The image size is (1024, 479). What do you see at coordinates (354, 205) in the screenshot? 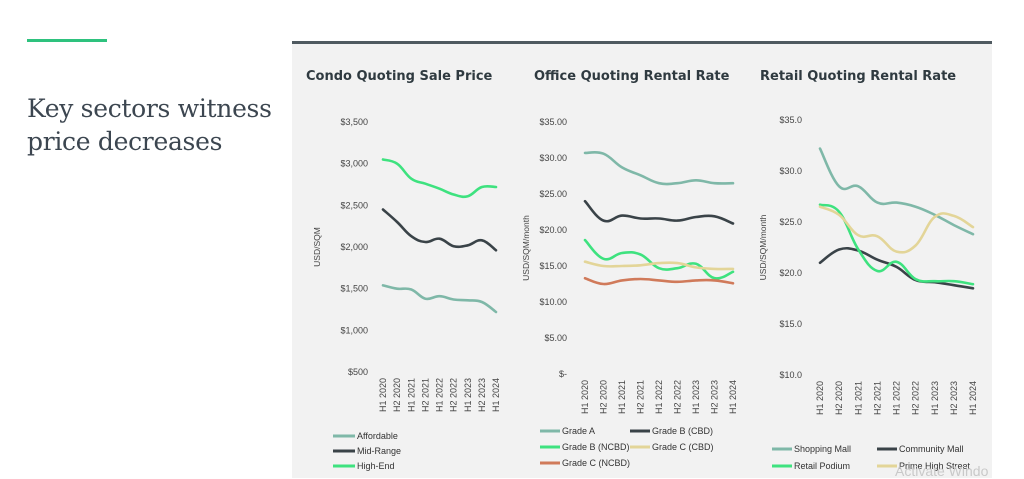
I see `y-tick-label: $2,500` at bounding box center [354, 205].